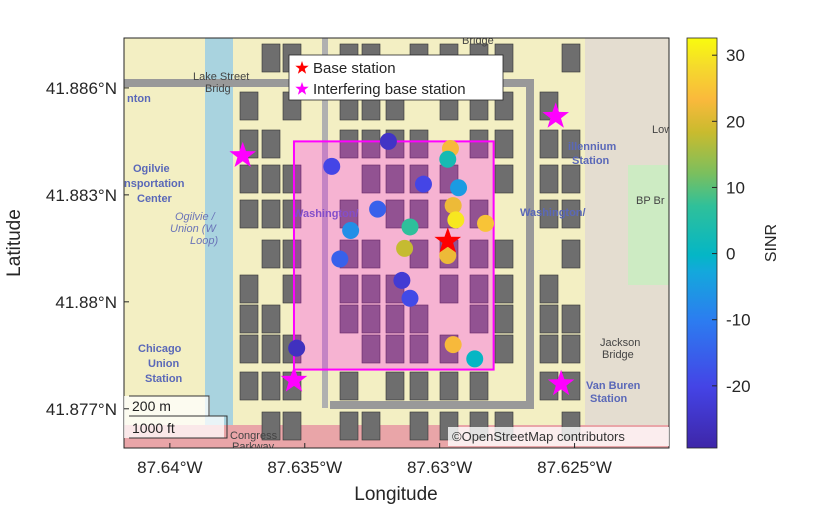 Image resolution: width=840 pixels, height=511 pixels. Describe the element at coordinates (304, 467) in the screenshot. I see `x-tick-label: 87.635°W` at that location.